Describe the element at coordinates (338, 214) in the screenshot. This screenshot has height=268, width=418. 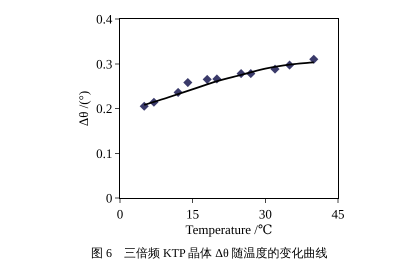
I see `x-tick-label: 45` at that location.